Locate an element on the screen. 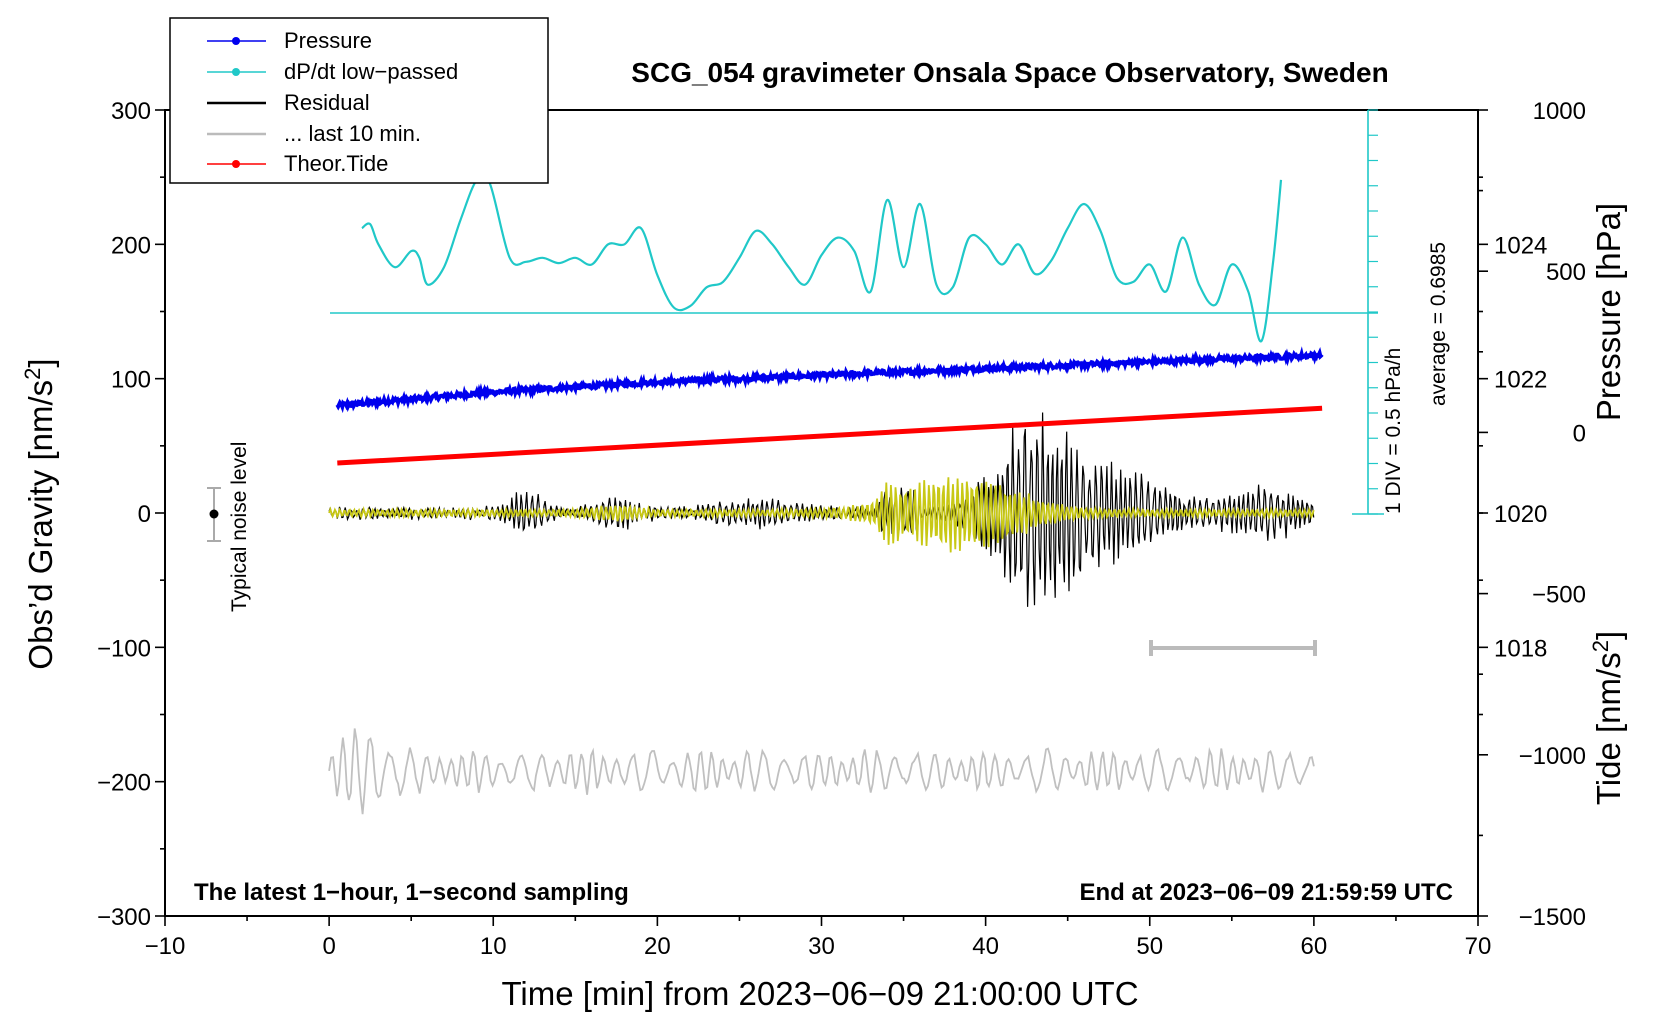 The width and height of the screenshot is (1660, 1020). tide-series is located at coordinates (830, 435).